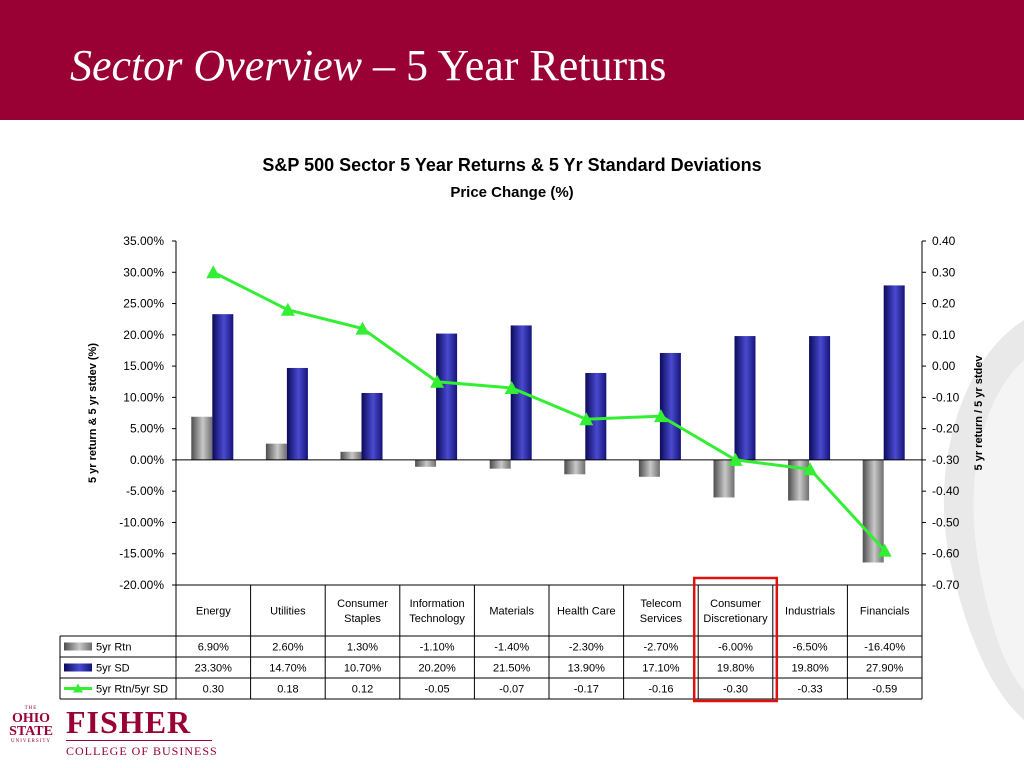  I want to click on y2-tick-label: -0.50, so click(946, 522).